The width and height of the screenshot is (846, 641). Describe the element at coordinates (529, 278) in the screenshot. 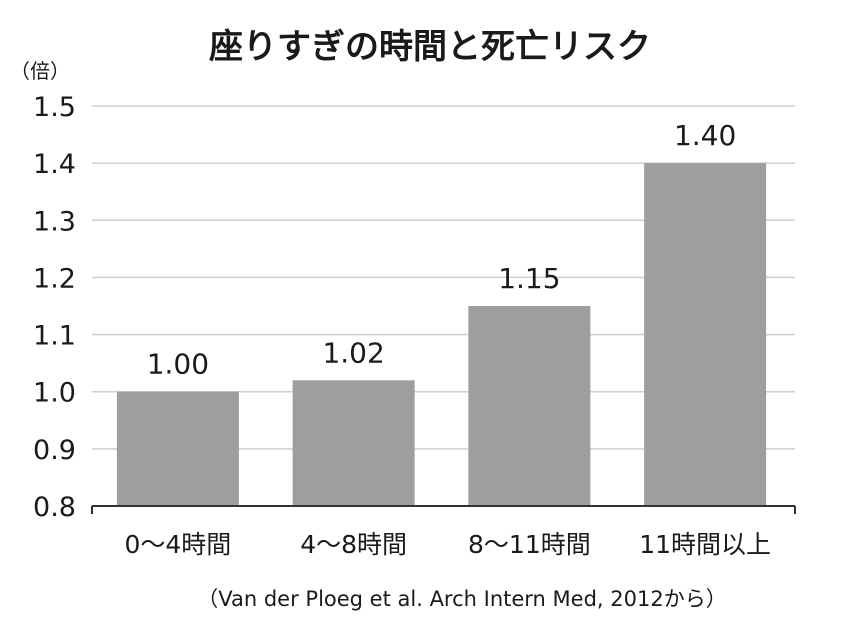

I see `data-label: 1.15` at that location.